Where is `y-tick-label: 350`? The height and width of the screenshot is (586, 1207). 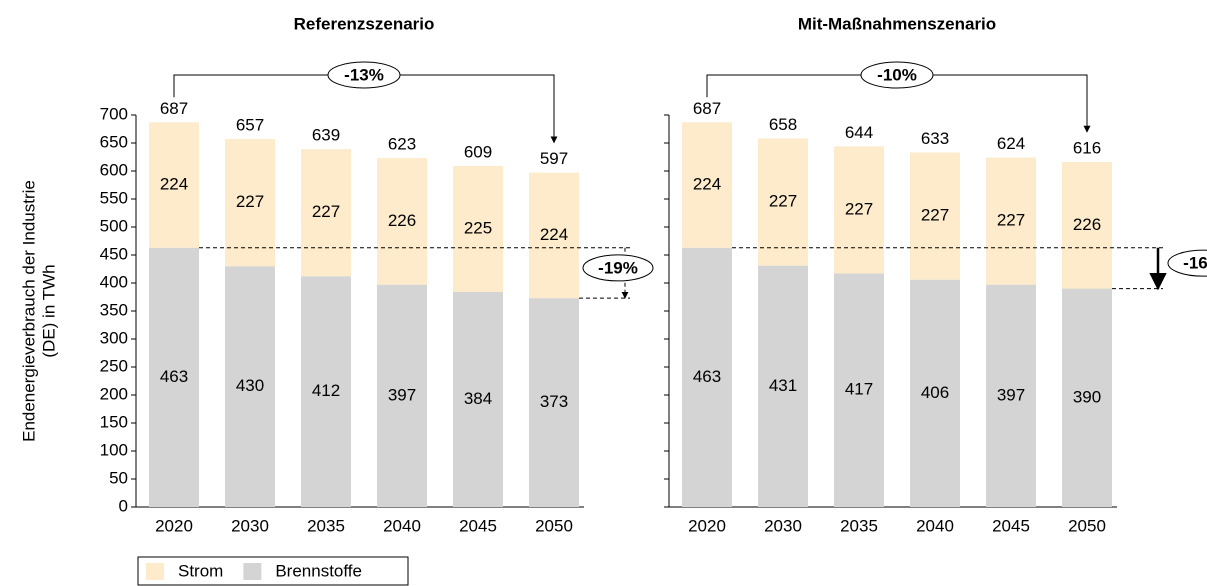
y-tick-label: 350 is located at coordinates (114, 309).